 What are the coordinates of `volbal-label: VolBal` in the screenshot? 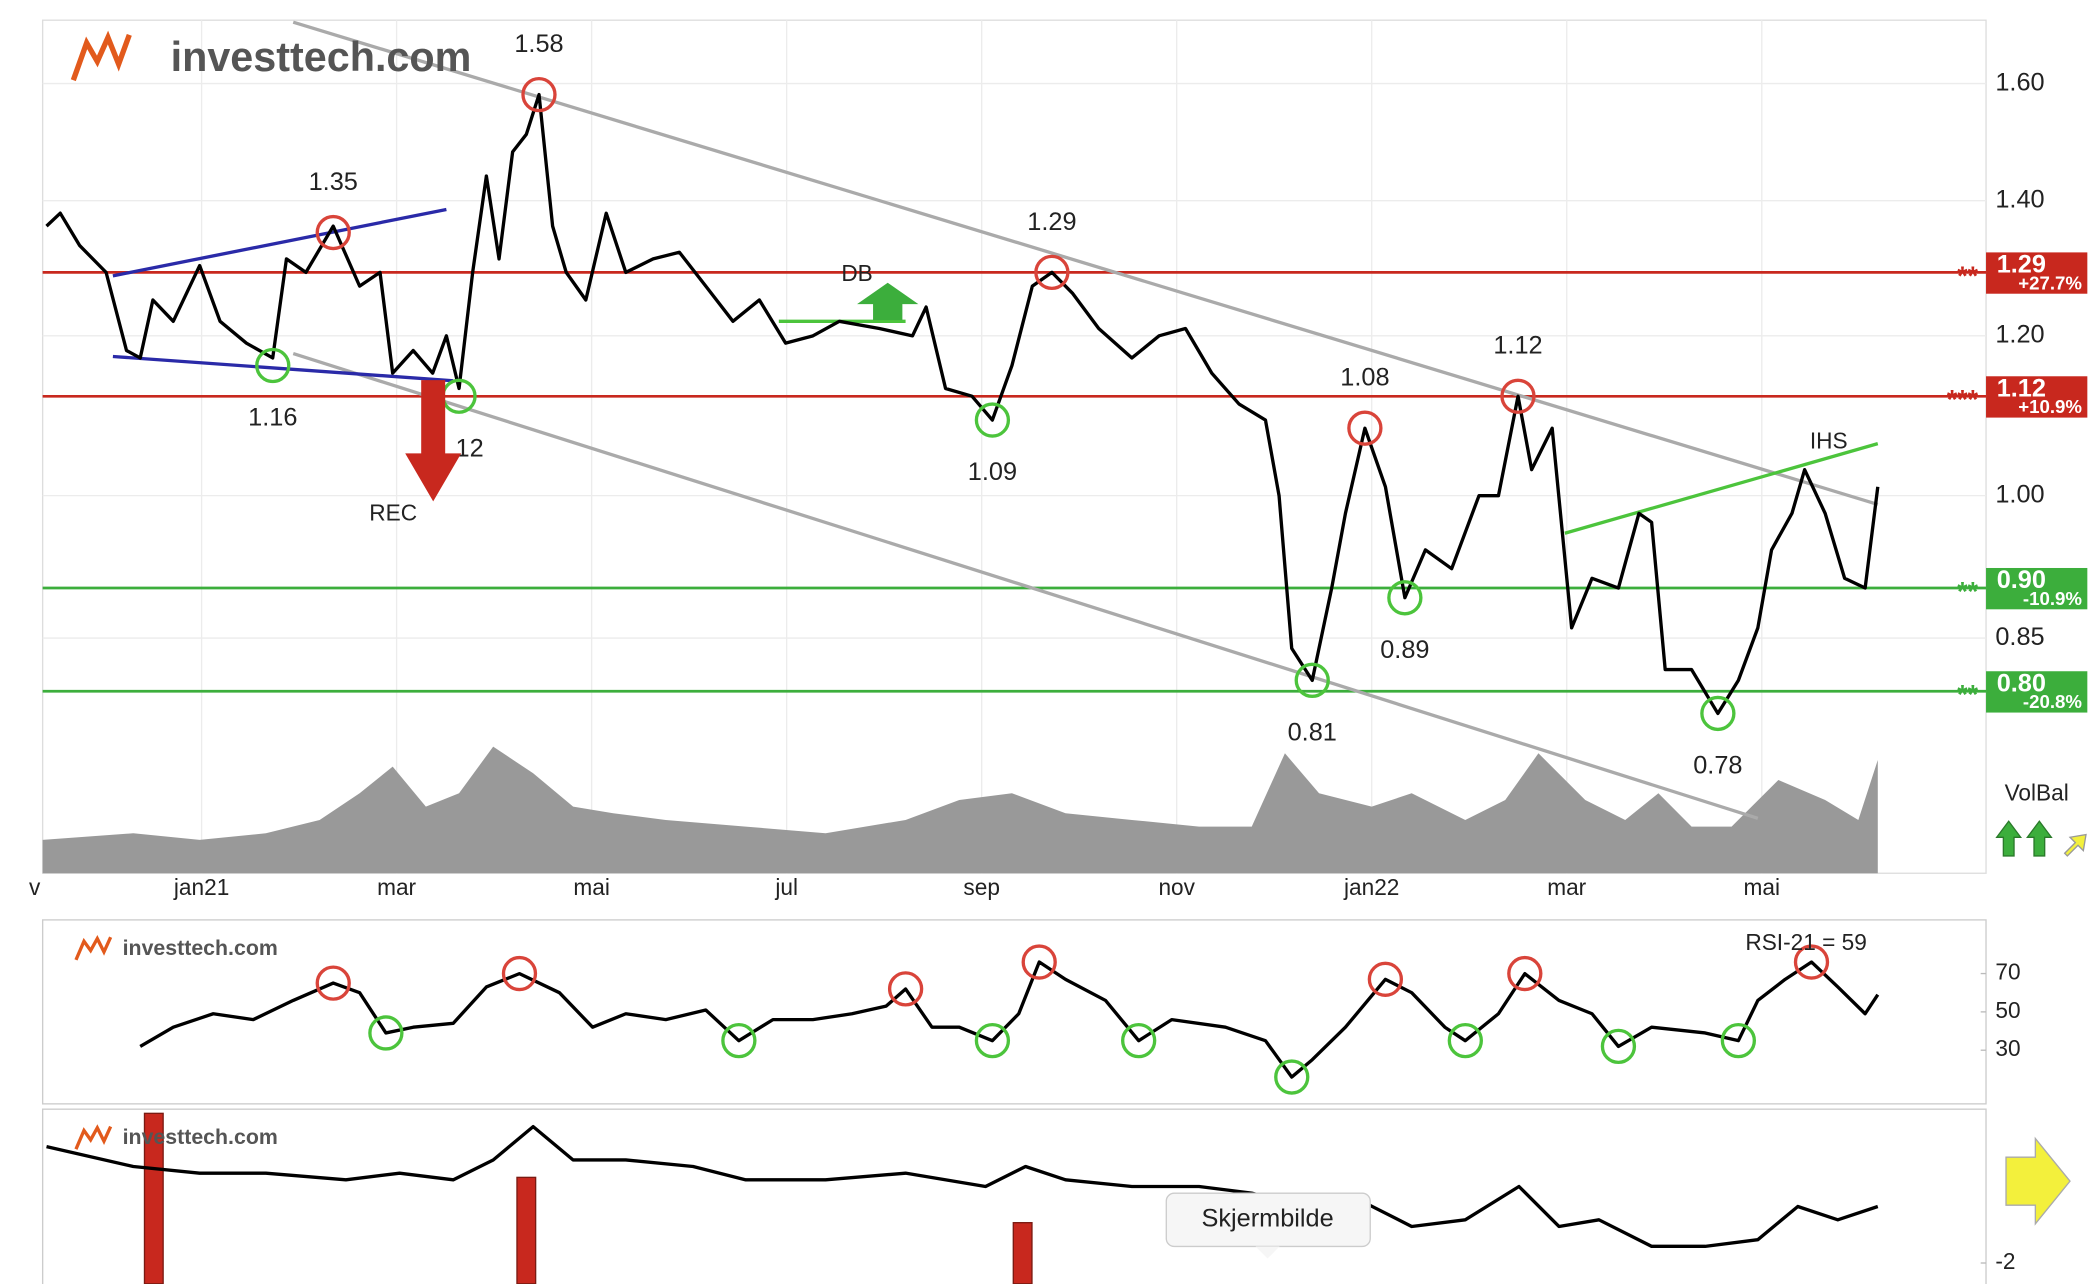 It's located at (2037, 793).